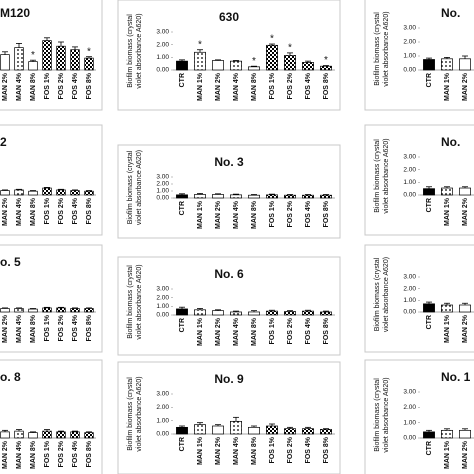 Image resolution: width=474 pixels, height=474 pixels. What do you see at coordinates (3, 142) in the screenshot?
I see `panel-title: 2` at bounding box center [3, 142].